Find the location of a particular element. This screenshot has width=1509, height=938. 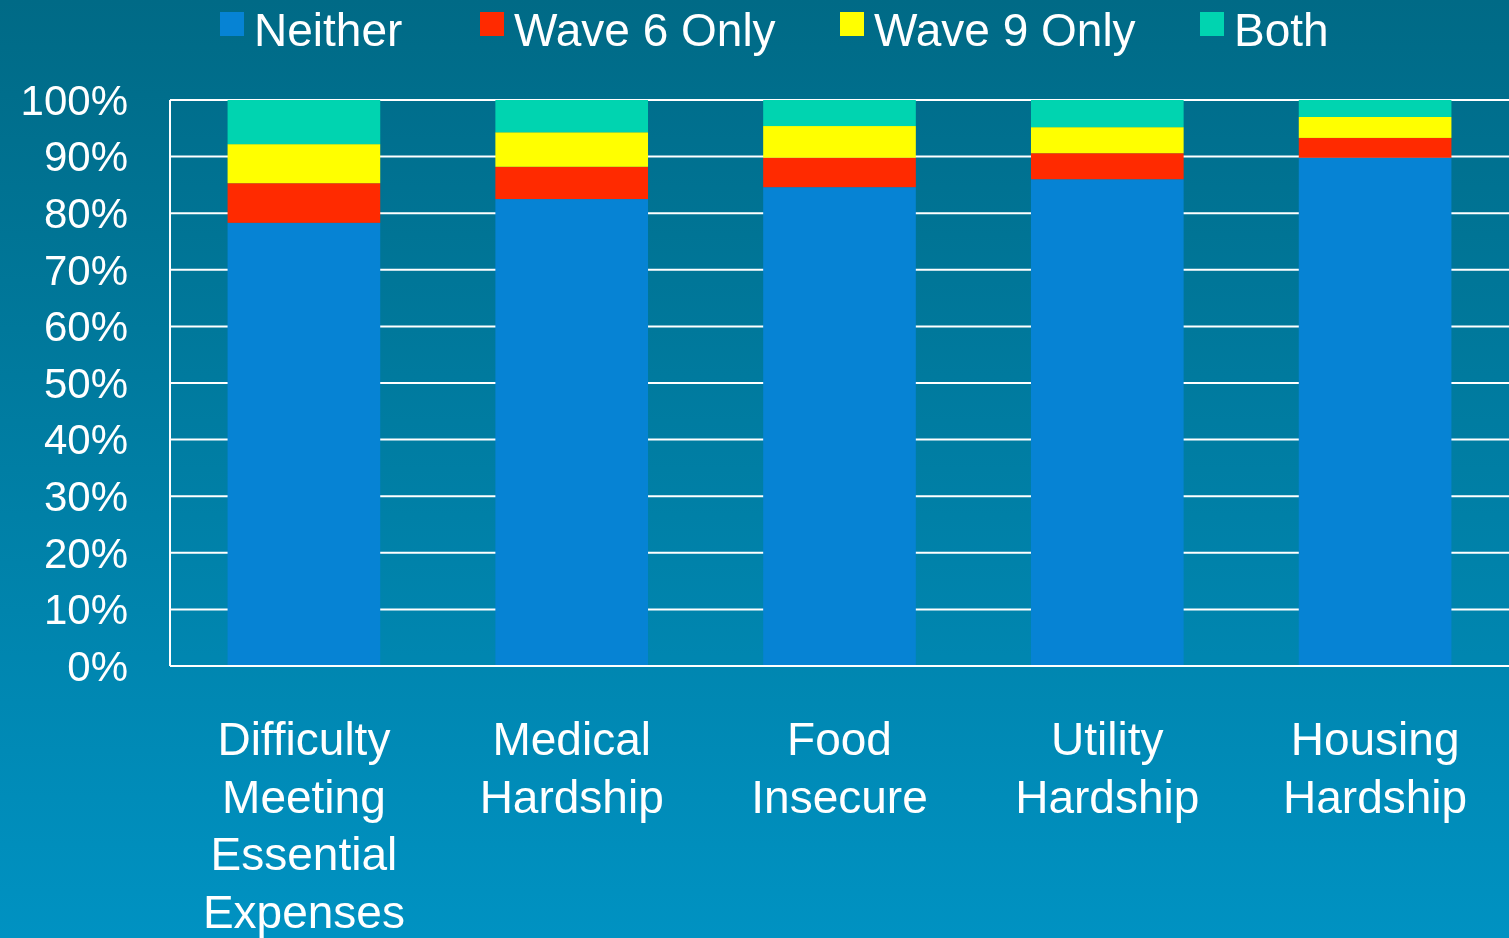

y-tick-label: 90% is located at coordinates (85, 157).